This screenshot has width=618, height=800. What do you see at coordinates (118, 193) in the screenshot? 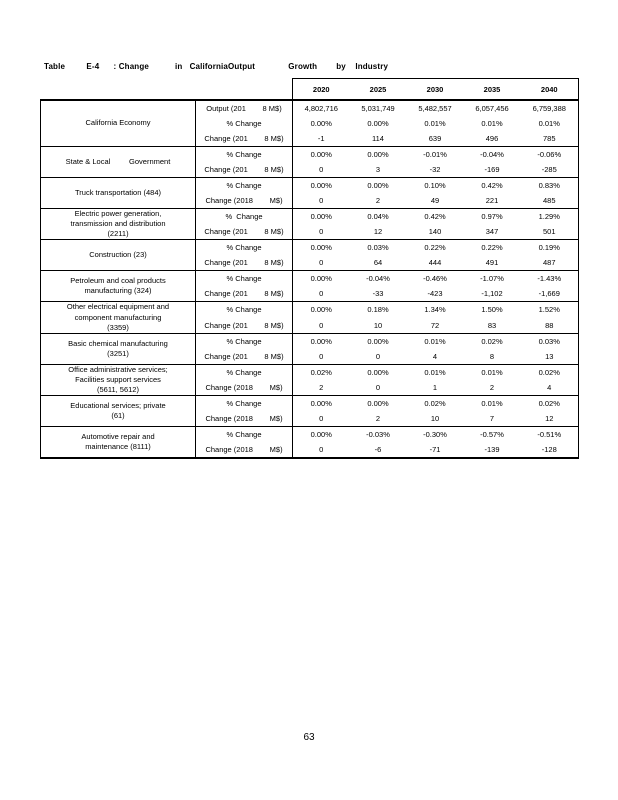
I see `industry-label-cell: Truck transportation (484)` at bounding box center [118, 193].